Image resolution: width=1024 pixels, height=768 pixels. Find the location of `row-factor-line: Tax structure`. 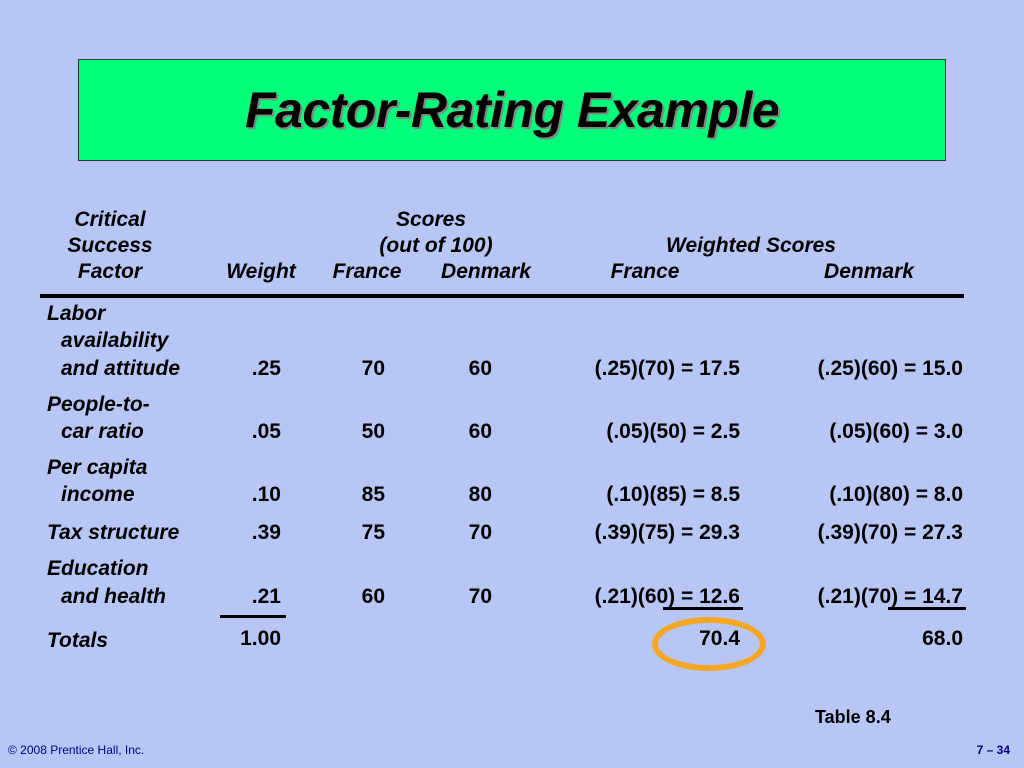

row-factor-line: Tax structure is located at coordinates (113, 532).